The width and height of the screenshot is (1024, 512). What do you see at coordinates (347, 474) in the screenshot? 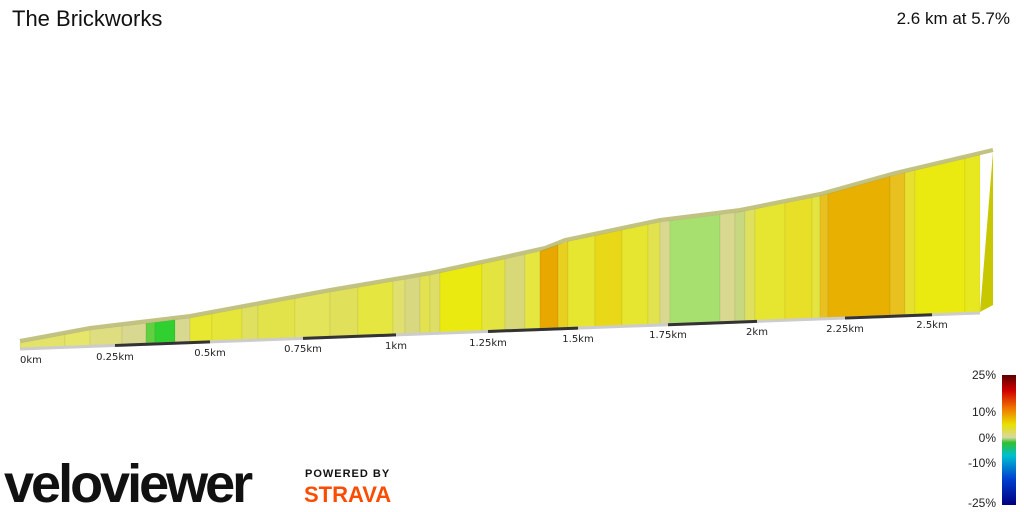
I see `powered-by: POWERED BY` at bounding box center [347, 474].